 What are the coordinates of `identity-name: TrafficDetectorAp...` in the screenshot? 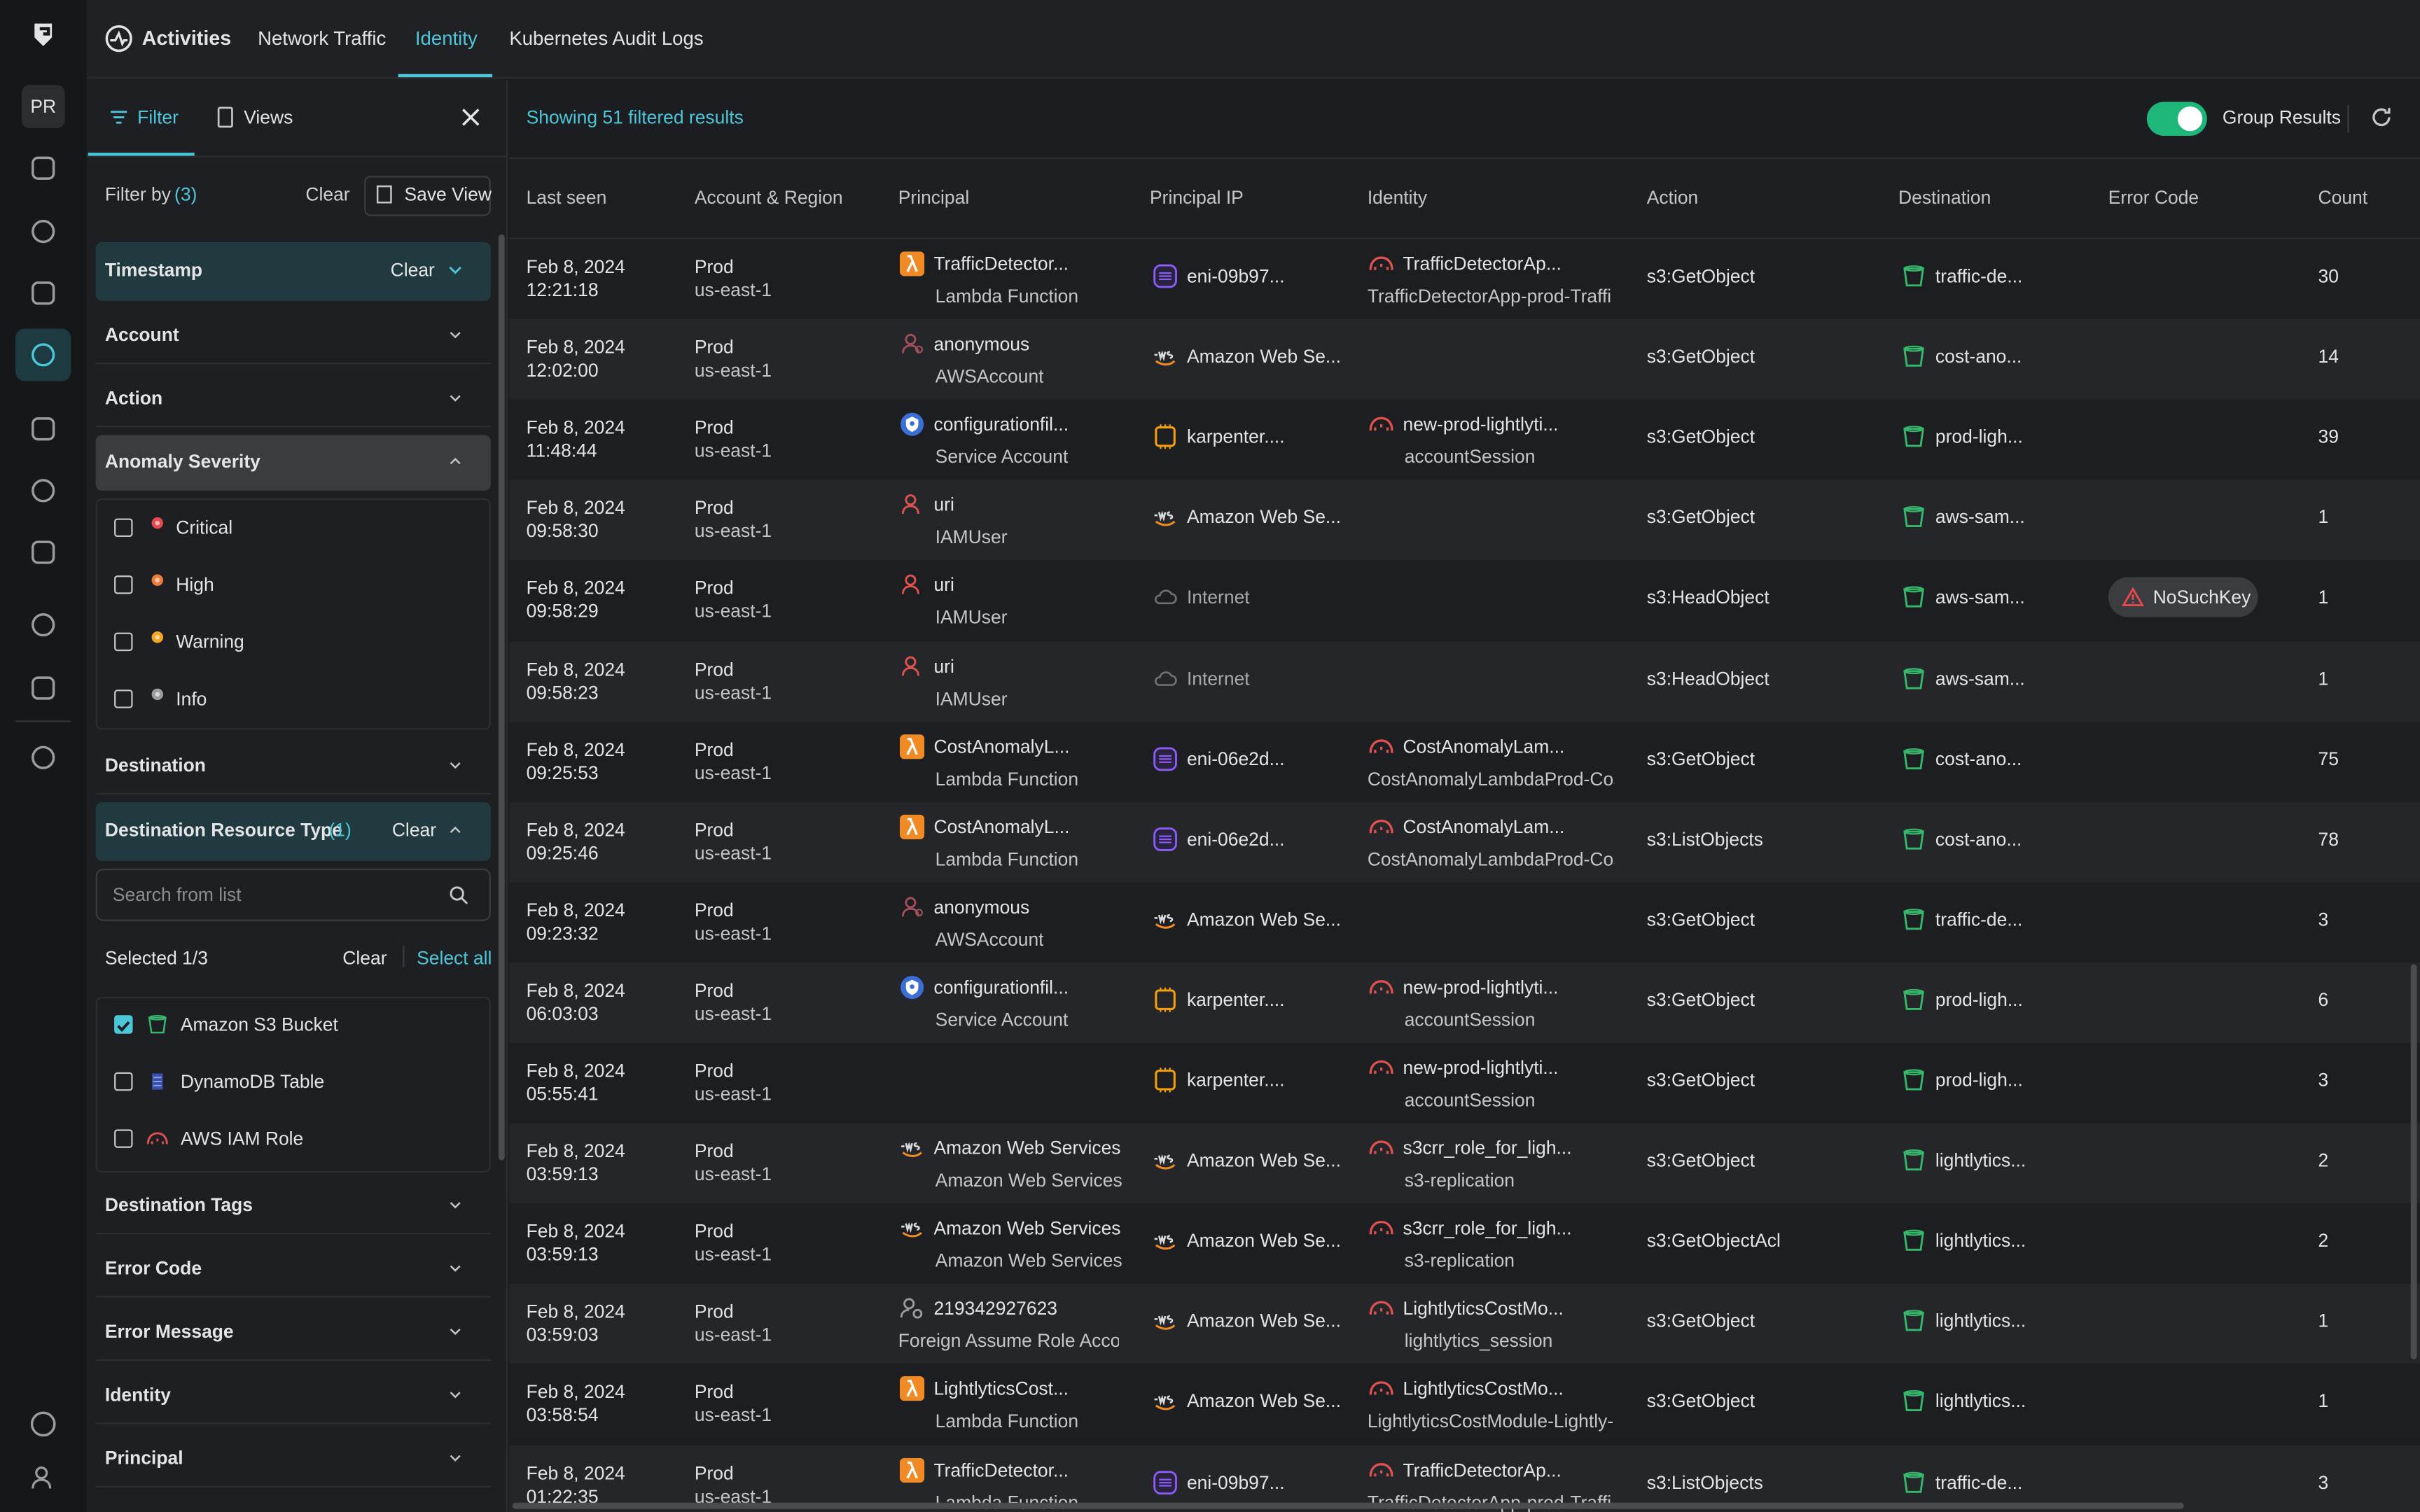 It's located at (1482, 264).